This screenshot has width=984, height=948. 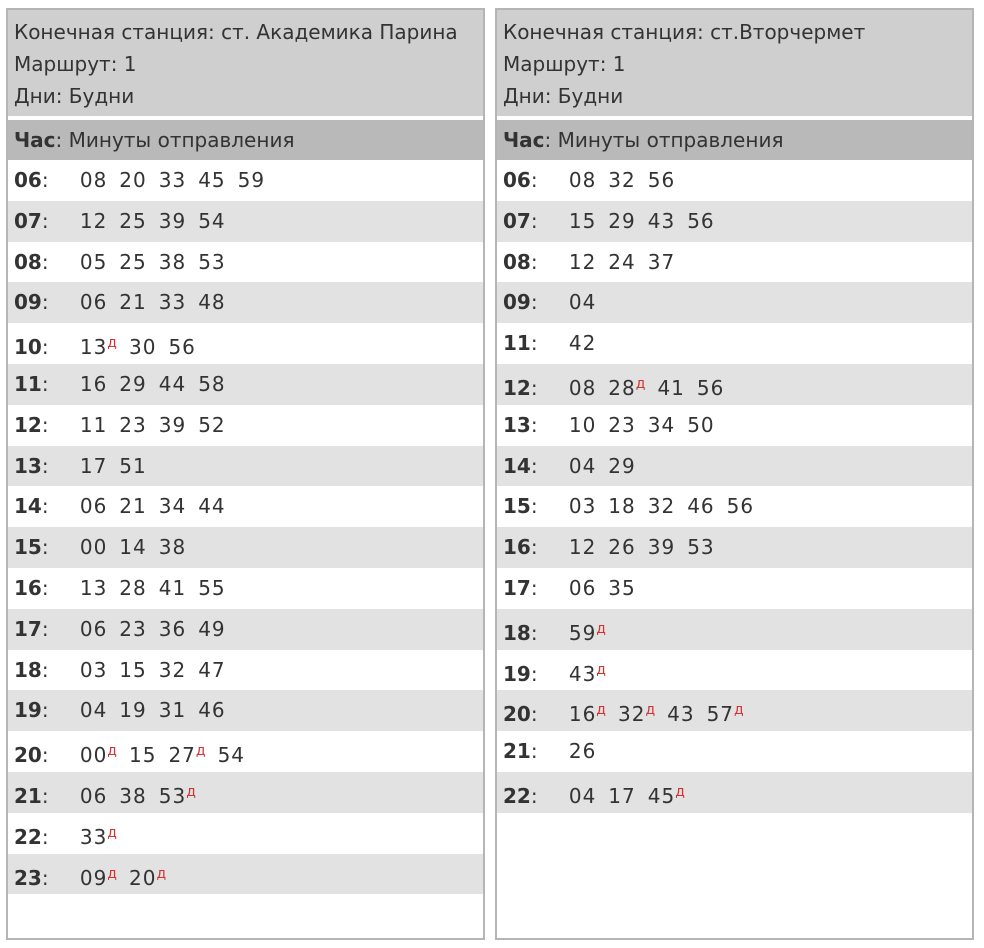 What do you see at coordinates (517, 587) in the screenshot?
I see `hour-label: 17` at bounding box center [517, 587].